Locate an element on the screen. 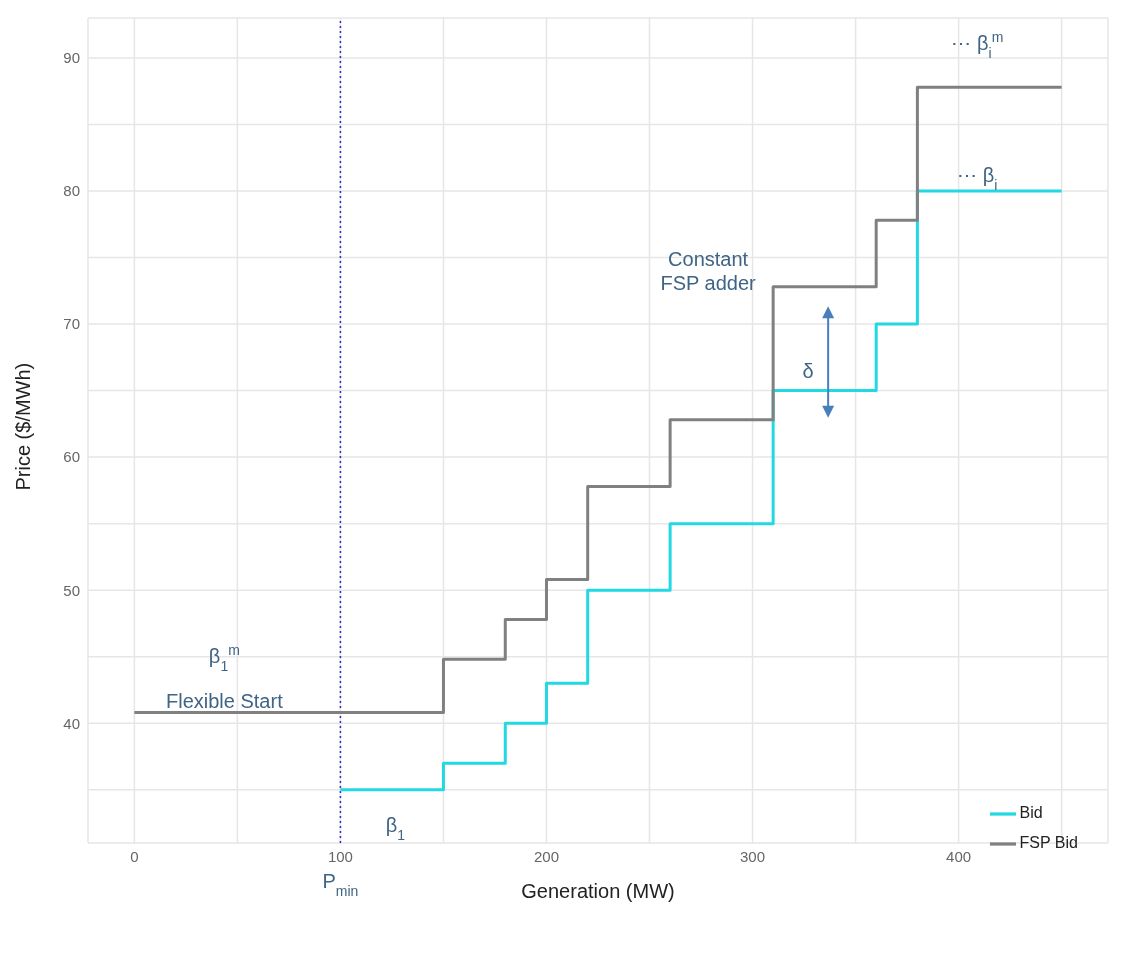 The image size is (1145, 980). legend-label: Bid is located at coordinates (1031, 812).